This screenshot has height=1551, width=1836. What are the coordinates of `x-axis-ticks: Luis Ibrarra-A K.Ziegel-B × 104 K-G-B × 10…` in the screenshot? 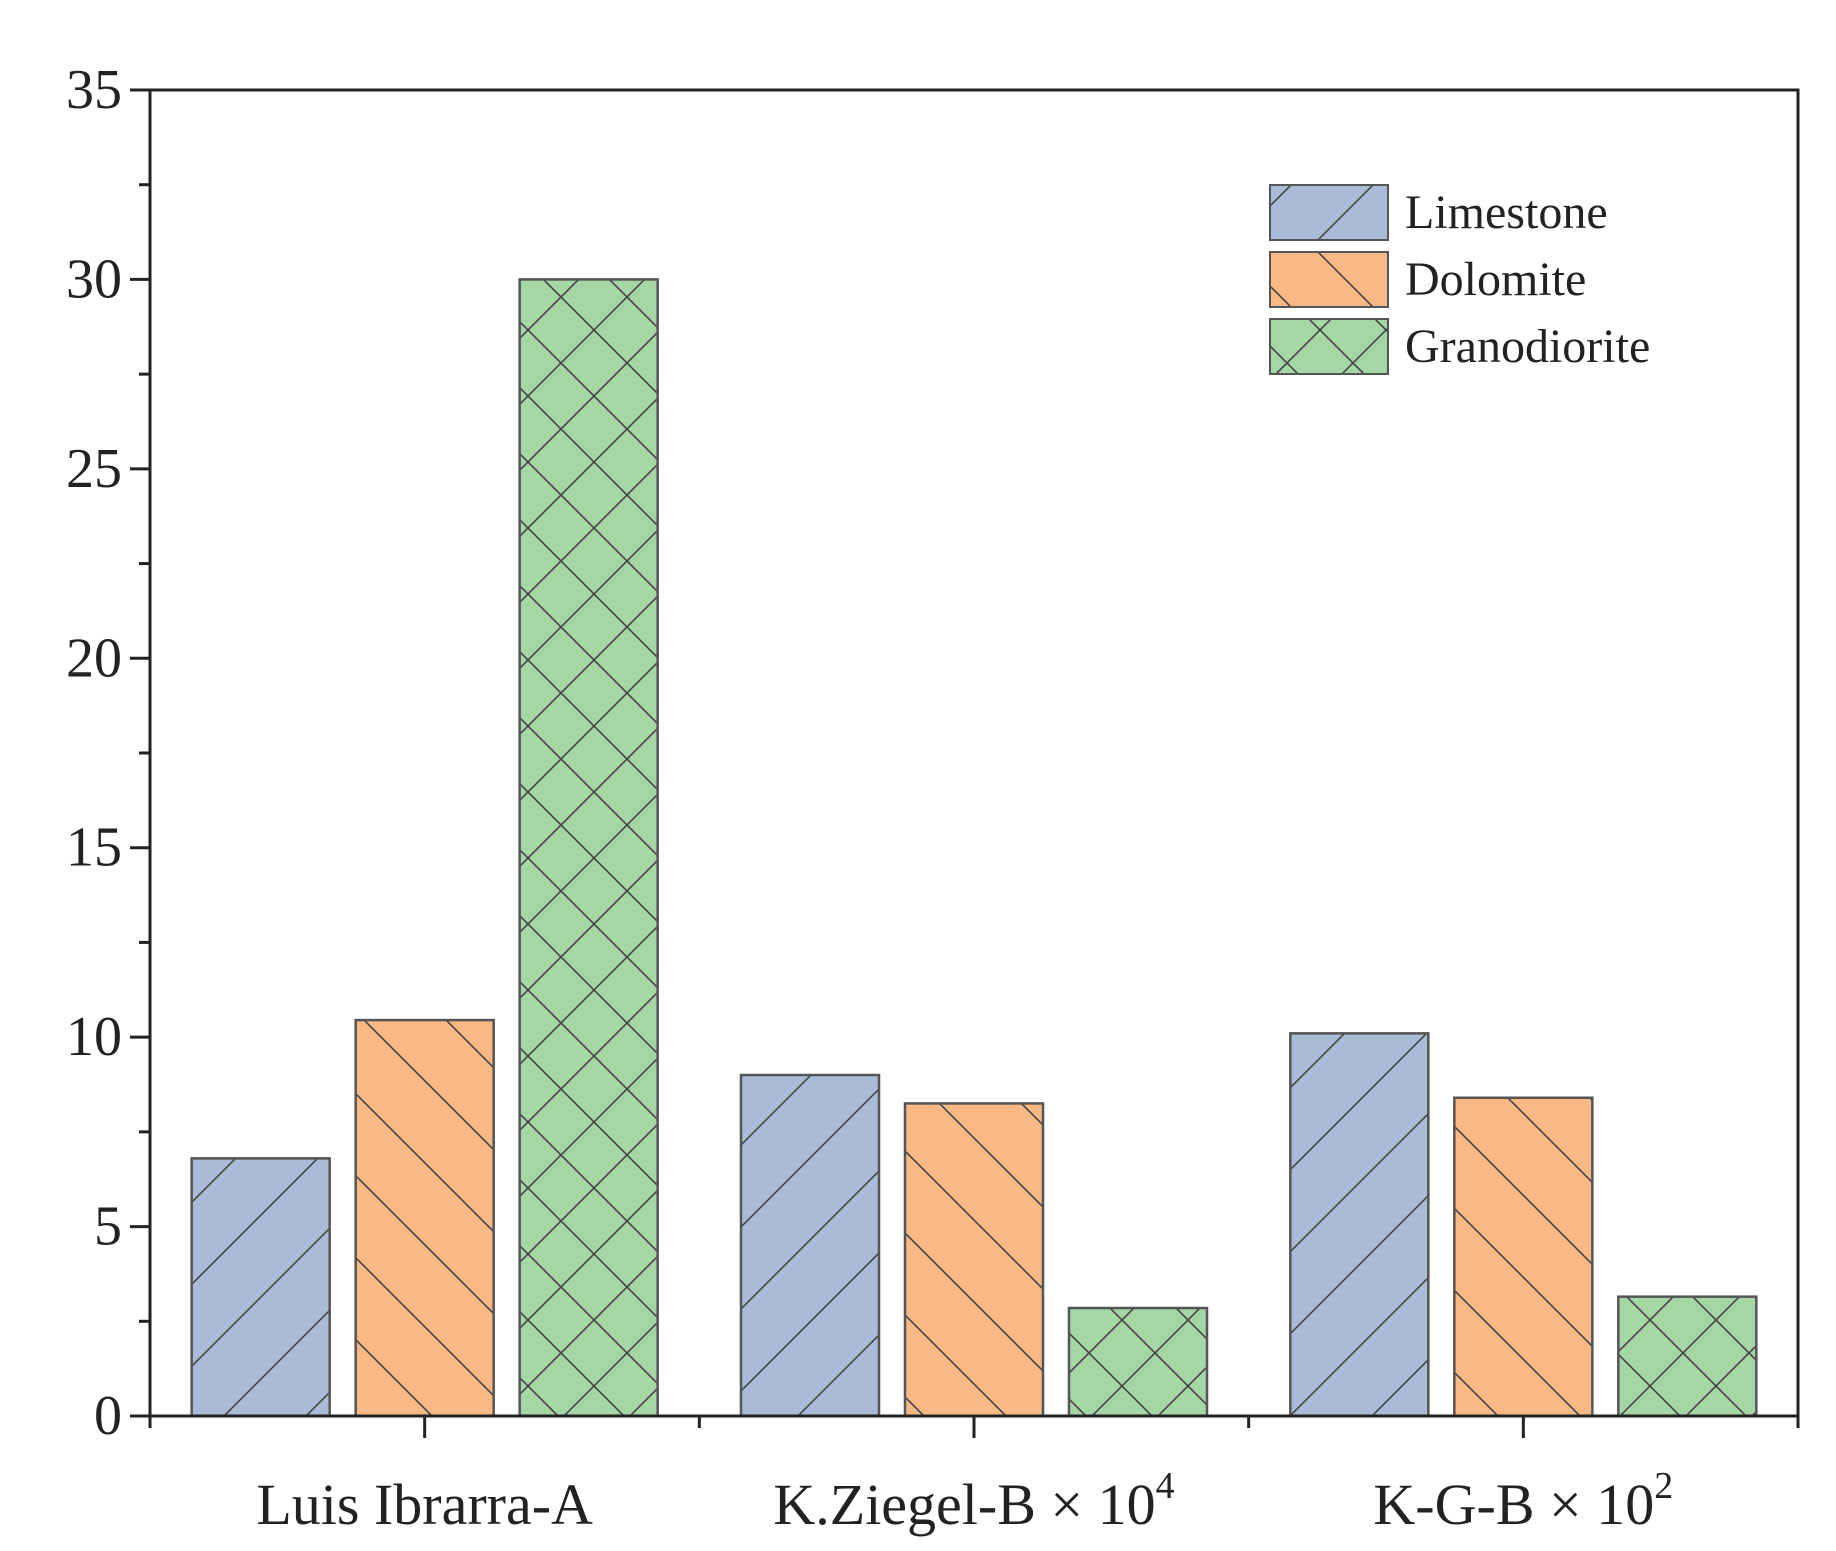 It's located at (974, 1476).